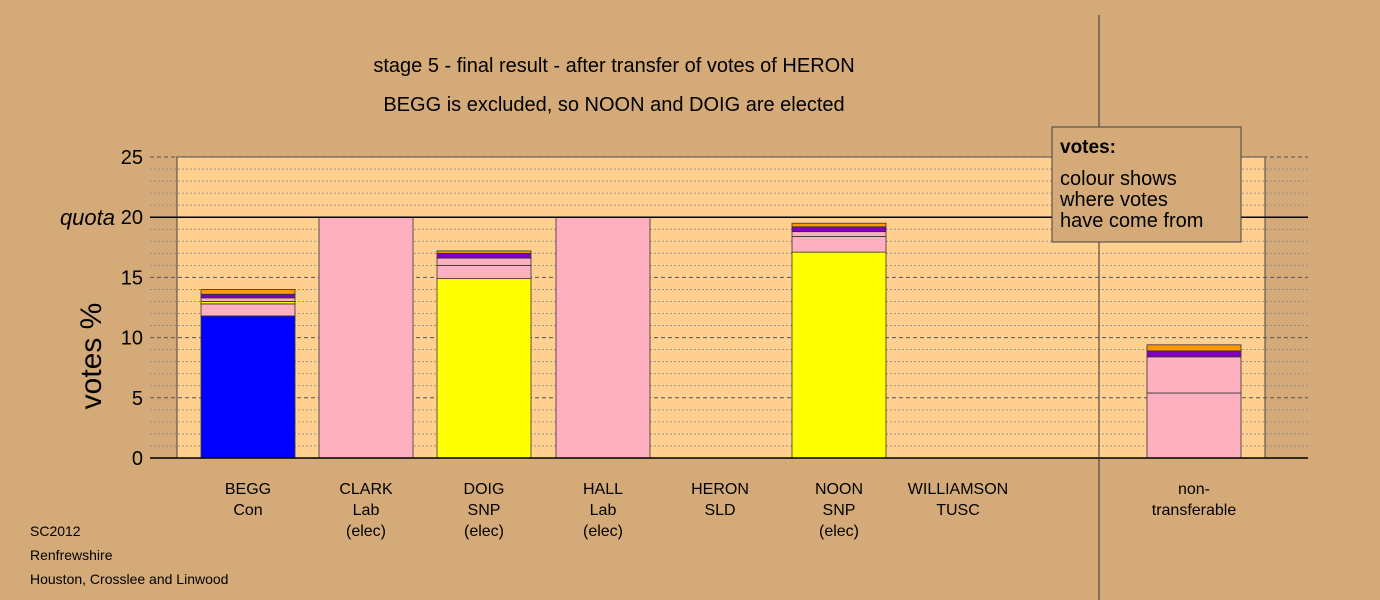  What do you see at coordinates (132, 339) in the screenshot?
I see `y-tick-label: 10` at bounding box center [132, 339].